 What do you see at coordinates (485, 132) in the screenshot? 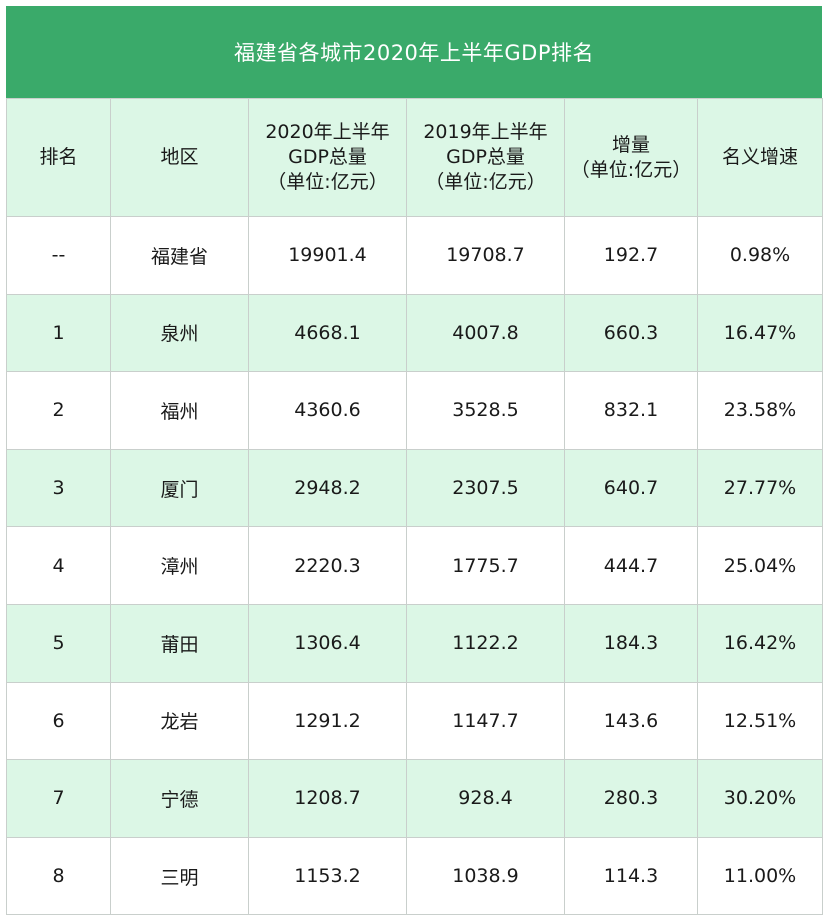
I see `header-gdp-2019-line1: 2019年上半年` at bounding box center [485, 132].